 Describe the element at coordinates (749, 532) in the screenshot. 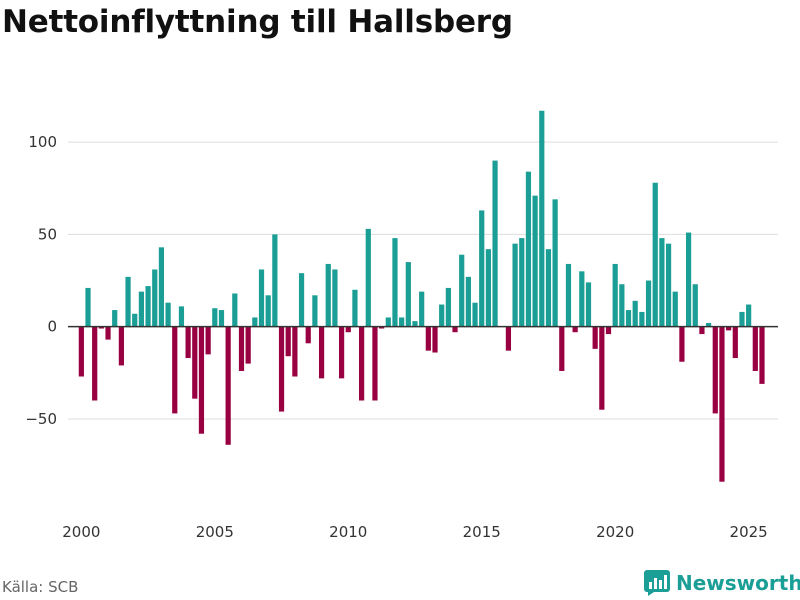

I see `x-tick-label: 2025` at that location.